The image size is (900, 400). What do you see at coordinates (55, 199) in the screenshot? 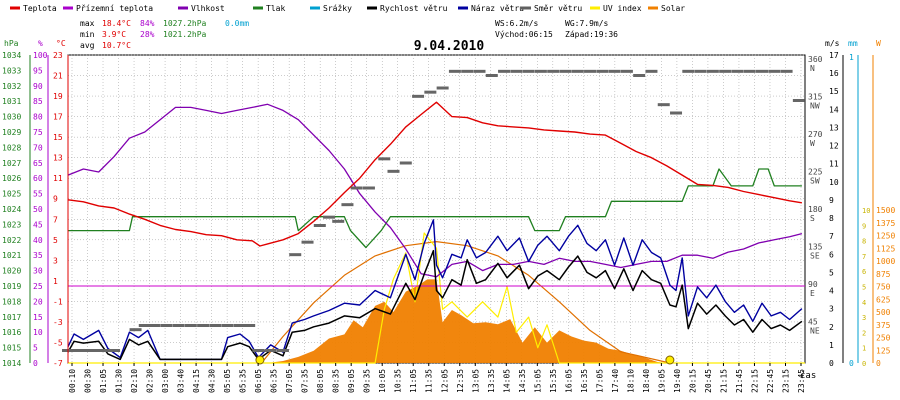
I see `temp-tick-label: 9` at bounding box center [55, 199].